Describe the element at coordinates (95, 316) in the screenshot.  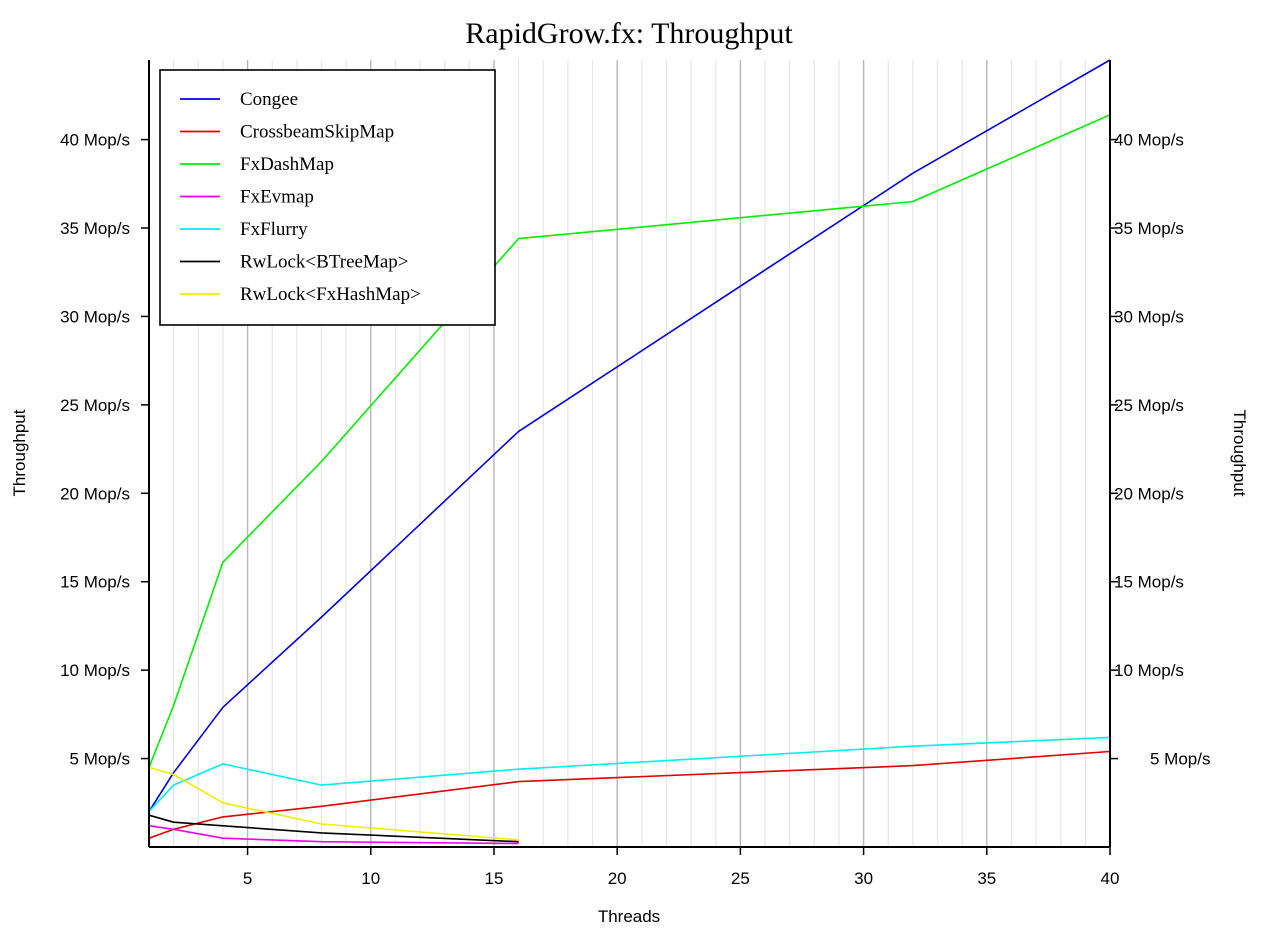
I see `y-tick-label-left: 30 Mop/s` at that location.